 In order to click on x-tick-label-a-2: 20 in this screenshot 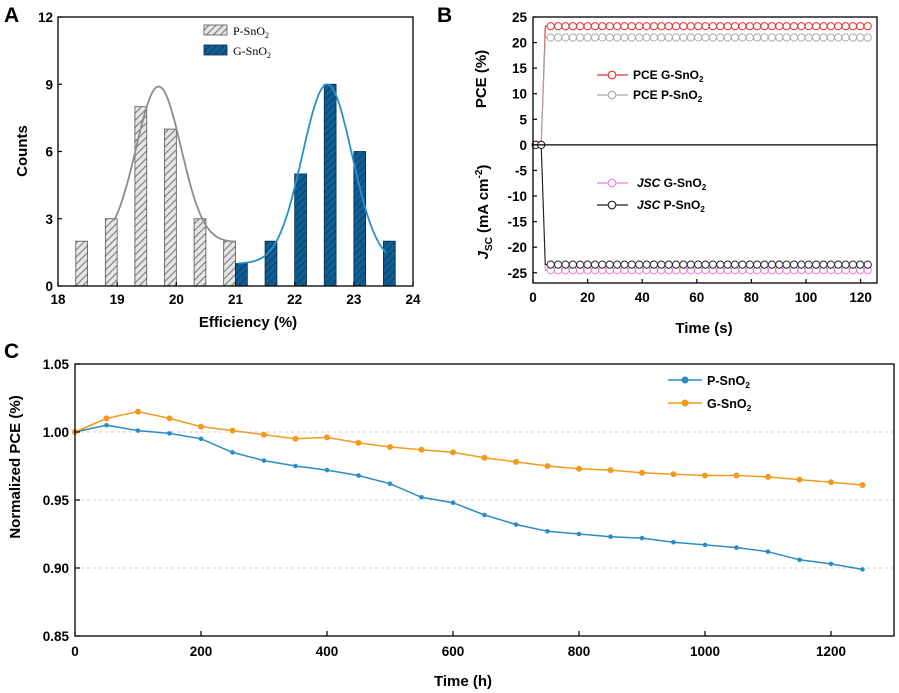, I will do `click(176, 299)`.